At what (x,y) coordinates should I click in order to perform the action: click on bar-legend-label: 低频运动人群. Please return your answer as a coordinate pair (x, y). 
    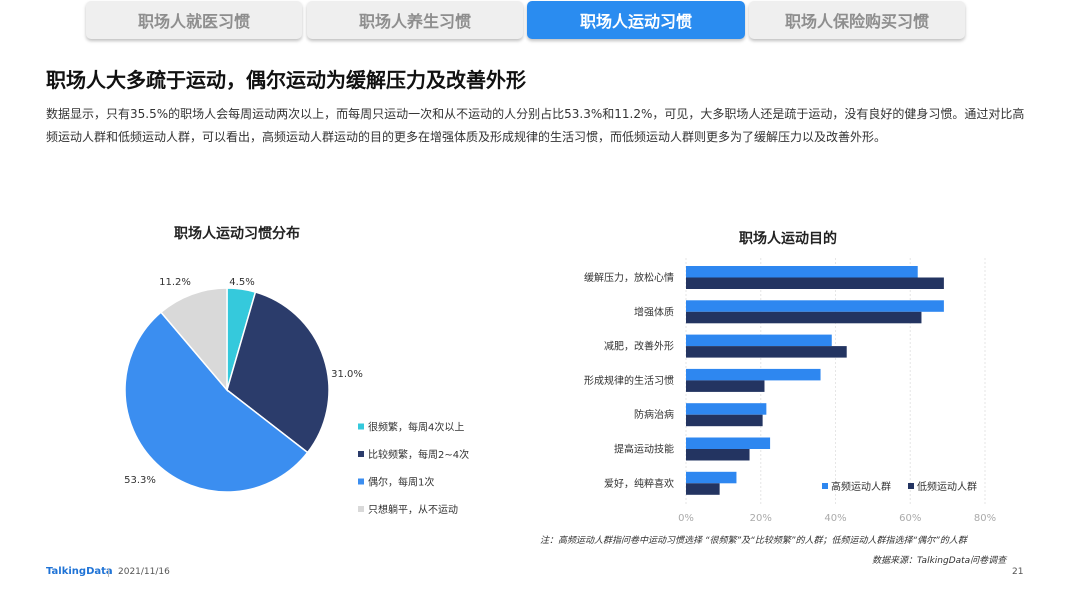
    Looking at the image, I should click on (947, 486).